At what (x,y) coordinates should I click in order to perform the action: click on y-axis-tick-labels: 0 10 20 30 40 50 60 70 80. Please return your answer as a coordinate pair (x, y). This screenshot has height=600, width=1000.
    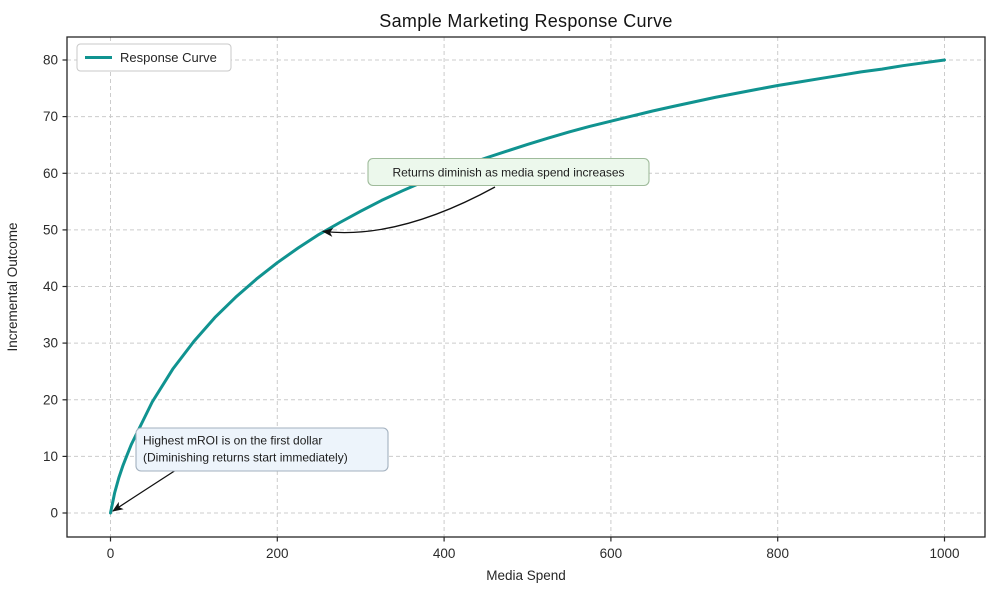
    Looking at the image, I should click on (50, 287).